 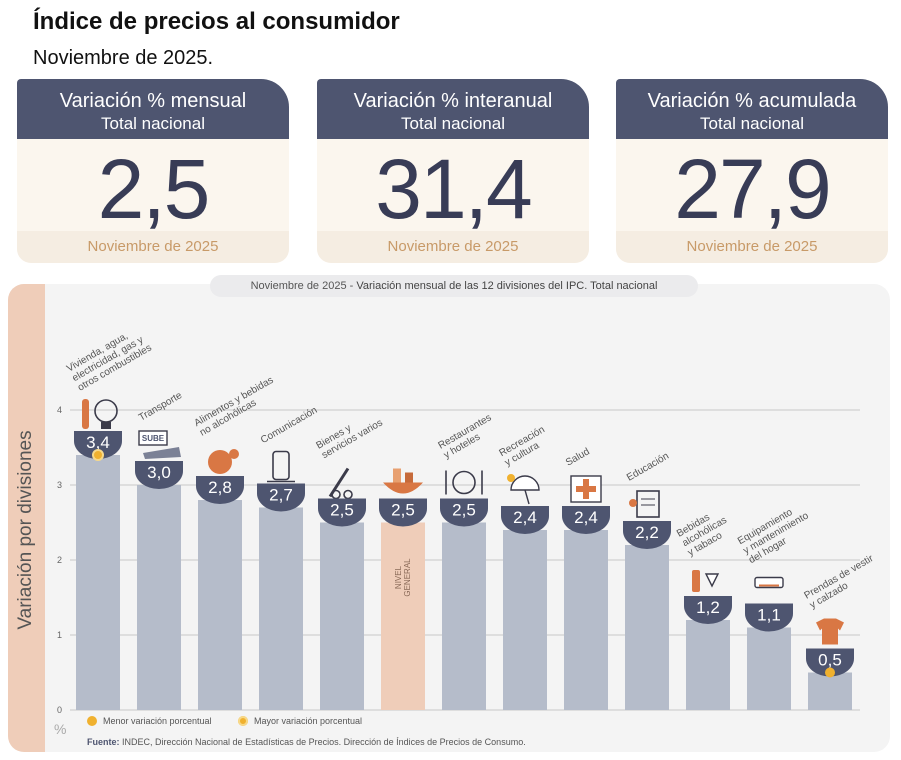 What do you see at coordinates (398, 577) in the screenshot?
I see `nivel-general-line: NIVEL` at bounding box center [398, 577].